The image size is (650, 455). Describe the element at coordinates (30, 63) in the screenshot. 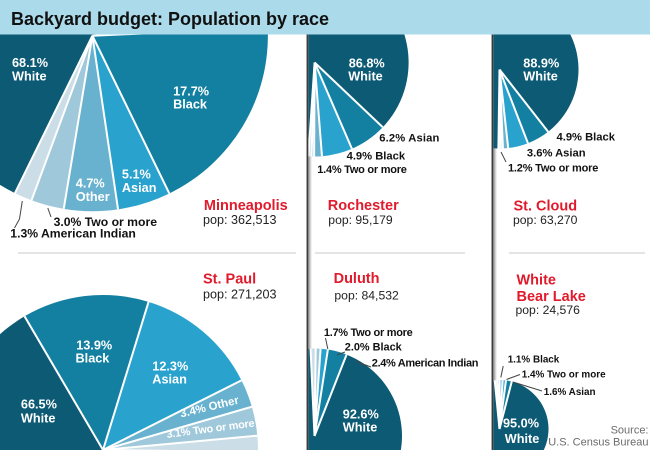

I see `svg-text: 68.1%` at that location.